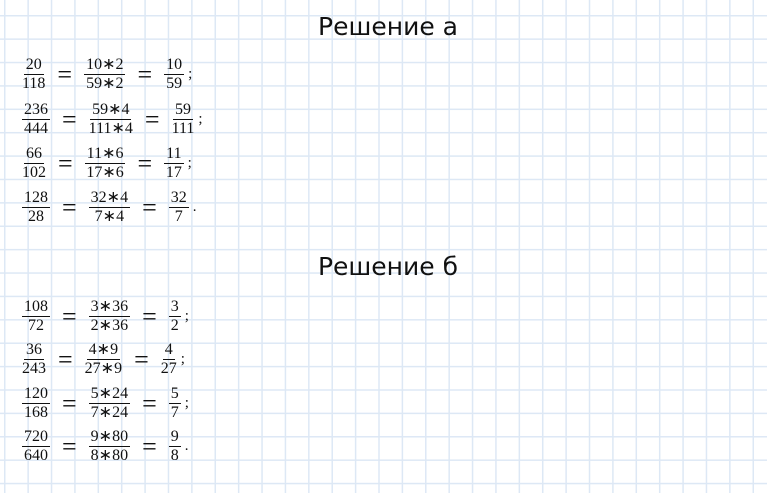 The height and width of the screenshot is (493, 767). What do you see at coordinates (36, 110) in the screenshot?
I see `numerator: 236` at bounding box center [36, 110].